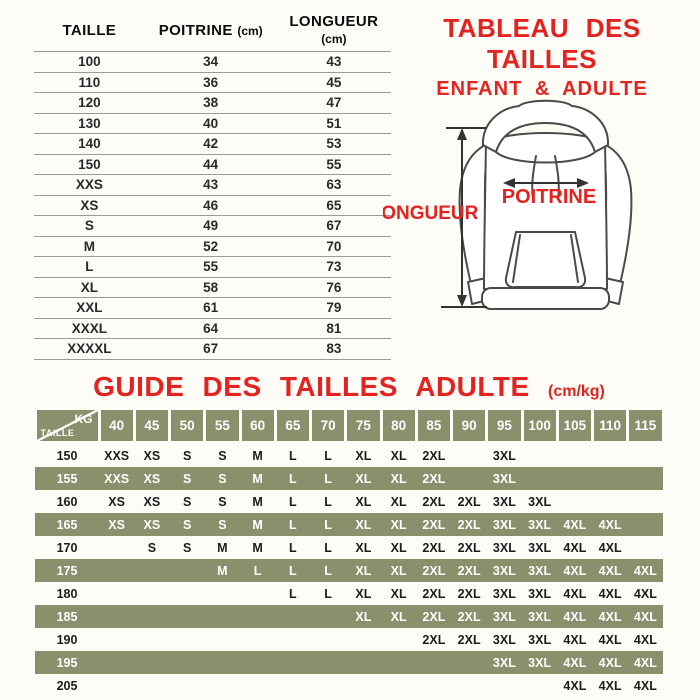  What do you see at coordinates (546, 183) in the screenshot?
I see `chest-arrow` at bounding box center [546, 183].